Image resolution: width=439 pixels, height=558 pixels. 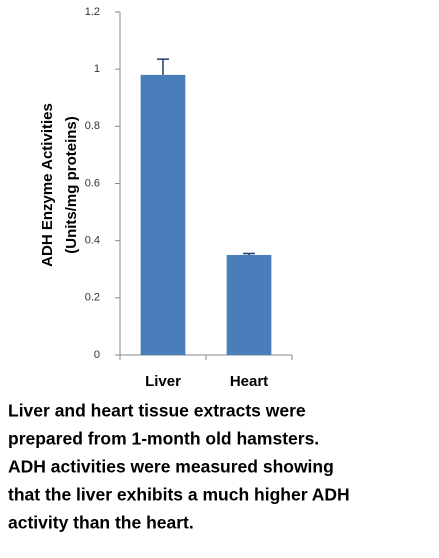 I want to click on y-axis-label: (Units/mg proteins), so click(x=71, y=185).